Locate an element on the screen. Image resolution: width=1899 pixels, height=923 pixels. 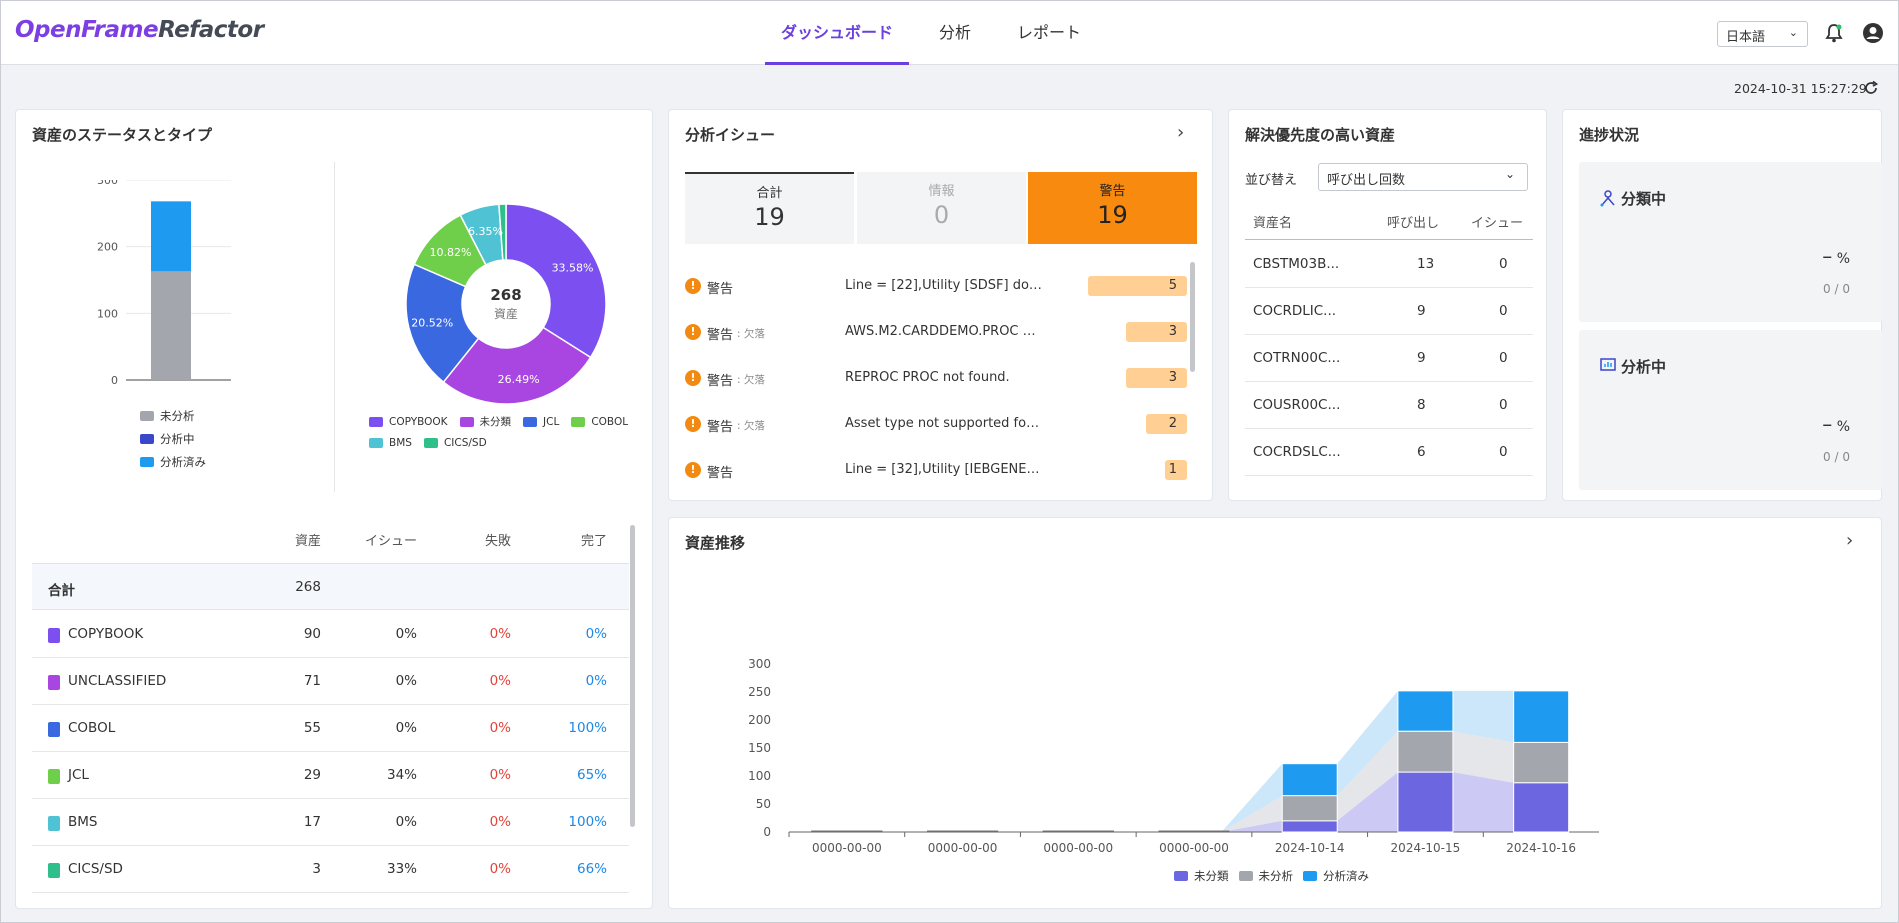
tab-analysis: 分析 is located at coordinates (955, 32).